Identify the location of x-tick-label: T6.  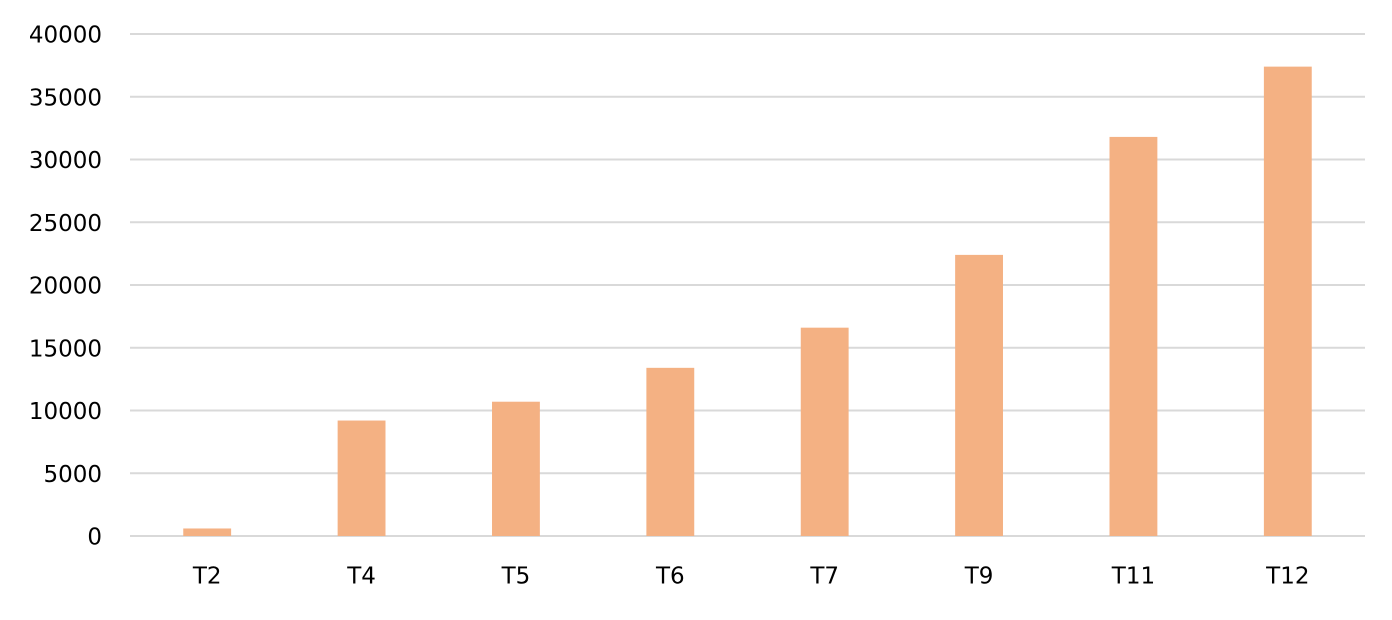
(670, 577).